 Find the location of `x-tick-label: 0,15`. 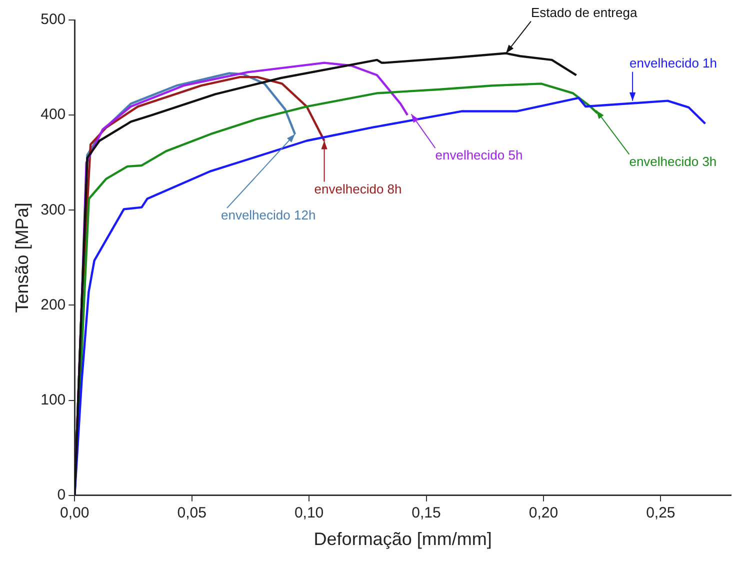

x-tick-label: 0,15 is located at coordinates (426, 513).